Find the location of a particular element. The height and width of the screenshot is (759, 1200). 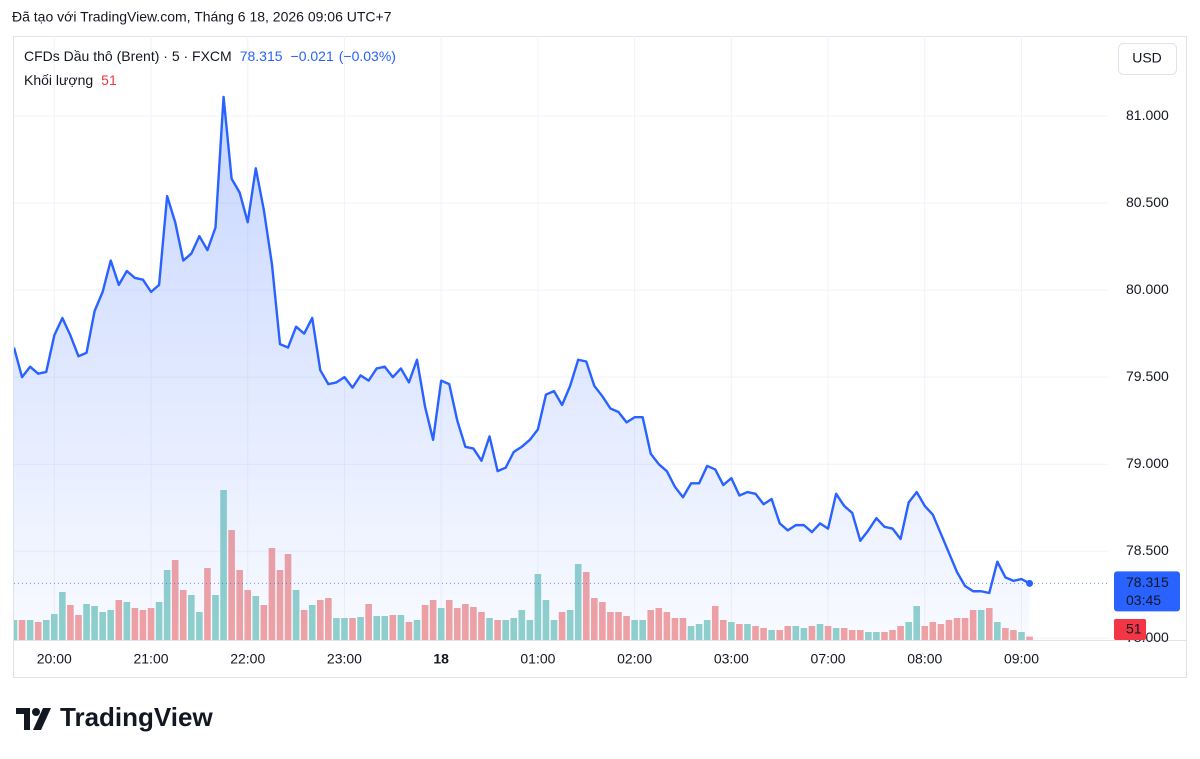

y-tick-label: 80.500 is located at coordinates (1147, 202).